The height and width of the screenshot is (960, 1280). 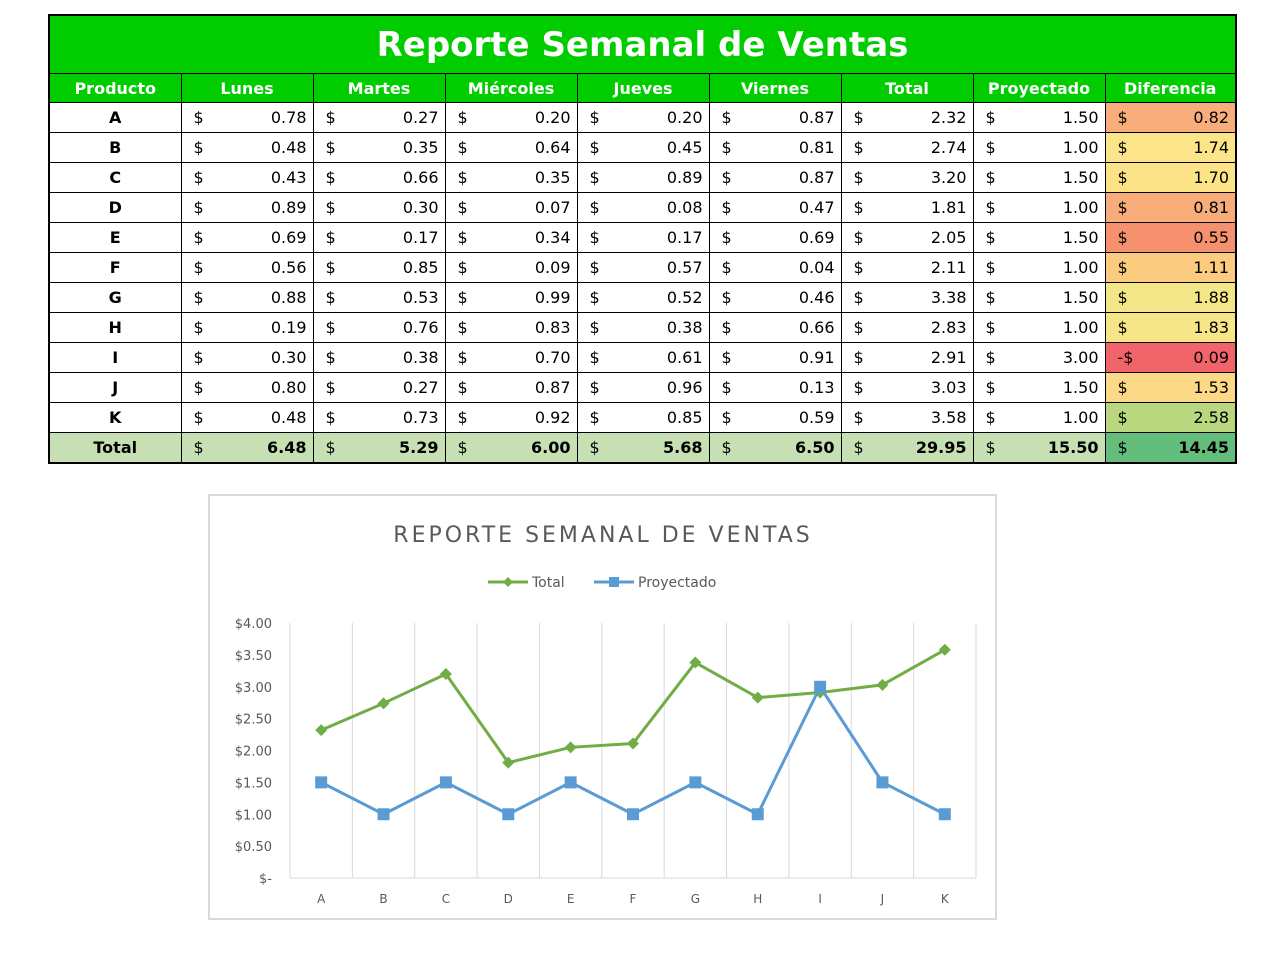 I want to click on column-header: Producto, so click(x=115, y=88).